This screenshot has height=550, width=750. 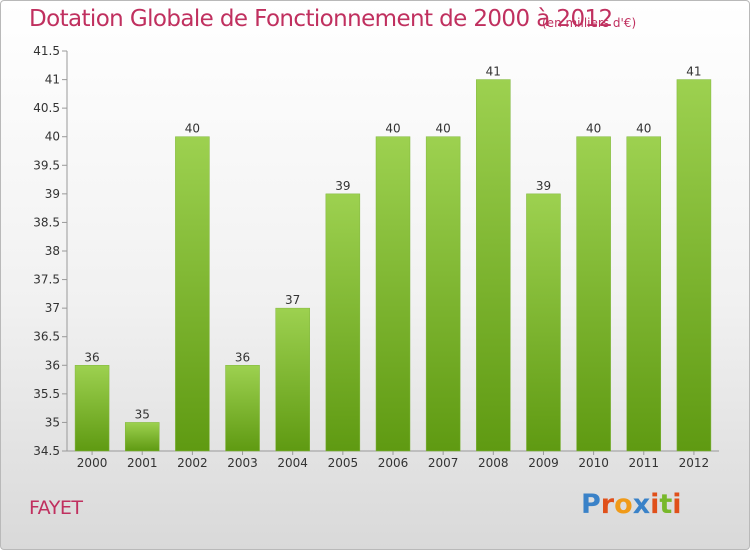 What do you see at coordinates (641, 504) in the screenshot?
I see `logo-letter: x` at bounding box center [641, 504].